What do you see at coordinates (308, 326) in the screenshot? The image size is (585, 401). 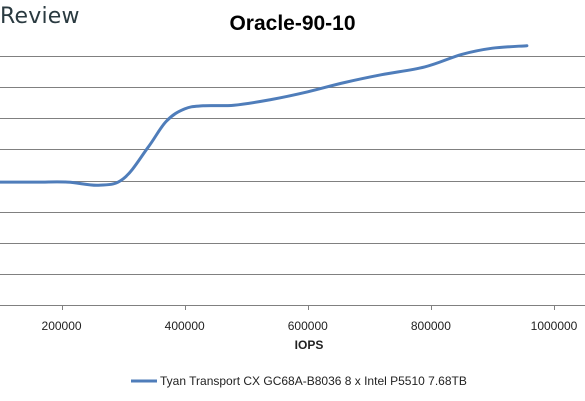 I see `x-tick-label: 600000` at bounding box center [308, 326].